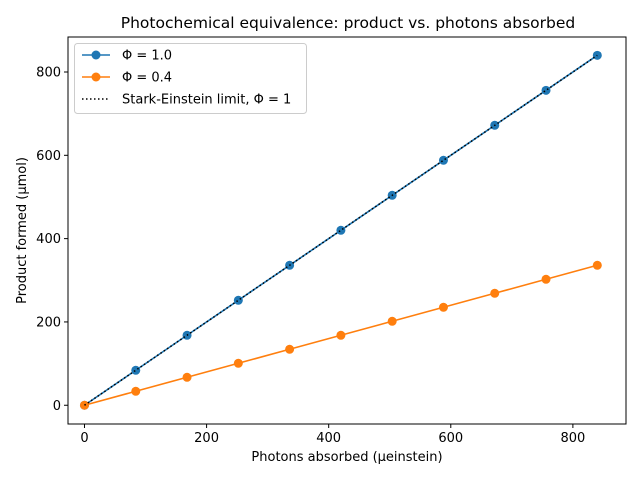 This screenshot has height=480, width=640. Describe the element at coordinates (84, 438) in the screenshot. I see `x-tick-label: 0` at that location.